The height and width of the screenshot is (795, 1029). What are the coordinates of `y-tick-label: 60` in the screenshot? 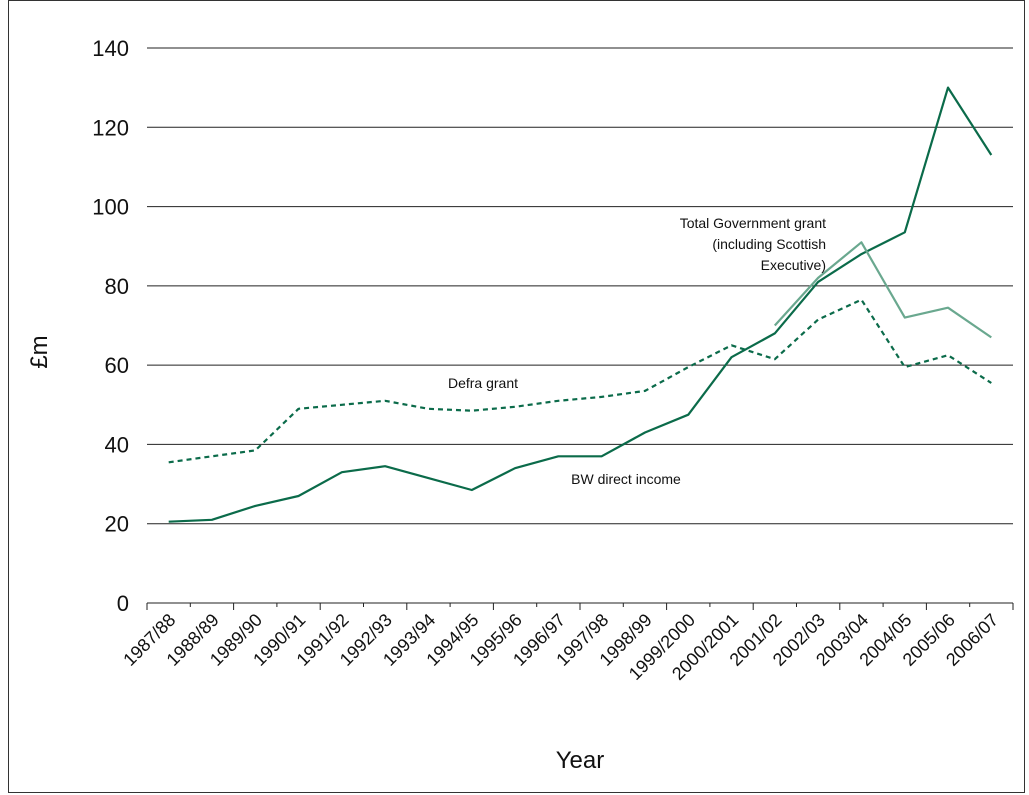 It's located at (117, 365).